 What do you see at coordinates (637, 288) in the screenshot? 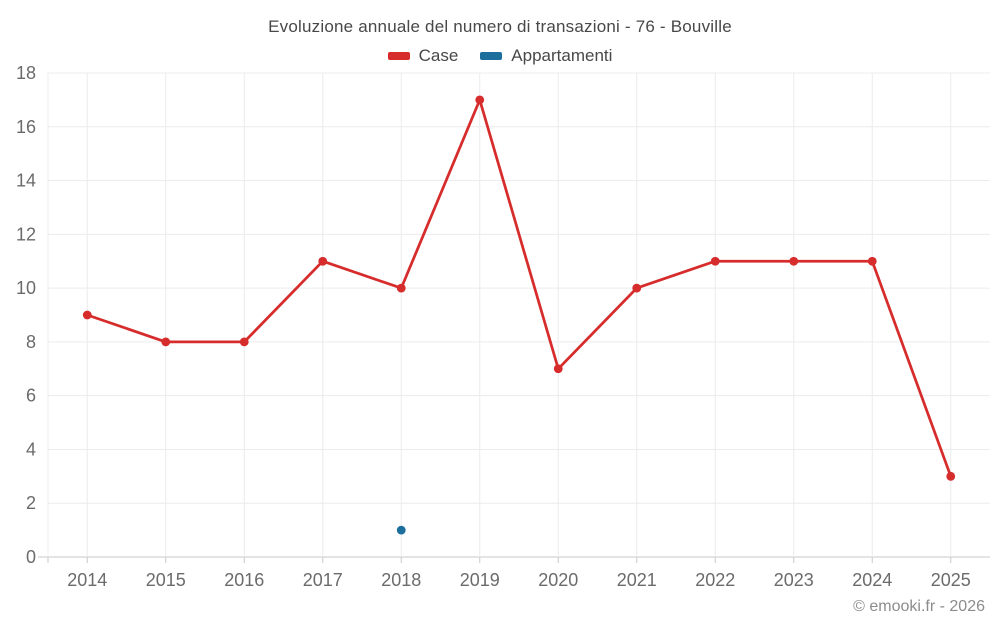
I see `case-point-2021` at bounding box center [637, 288].